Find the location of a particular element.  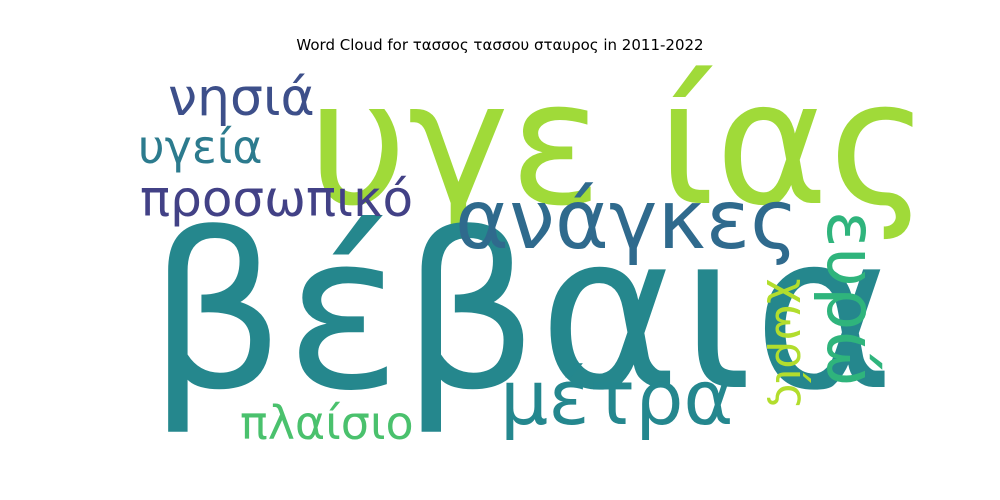

word-anagkes: ανάγκες is located at coordinates (627, 220).